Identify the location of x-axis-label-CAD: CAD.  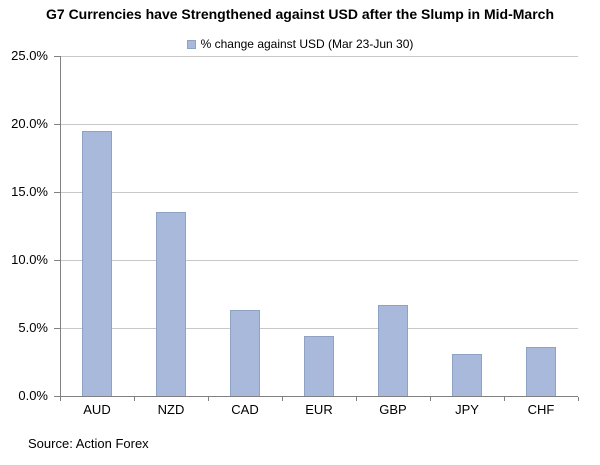
(245, 409).